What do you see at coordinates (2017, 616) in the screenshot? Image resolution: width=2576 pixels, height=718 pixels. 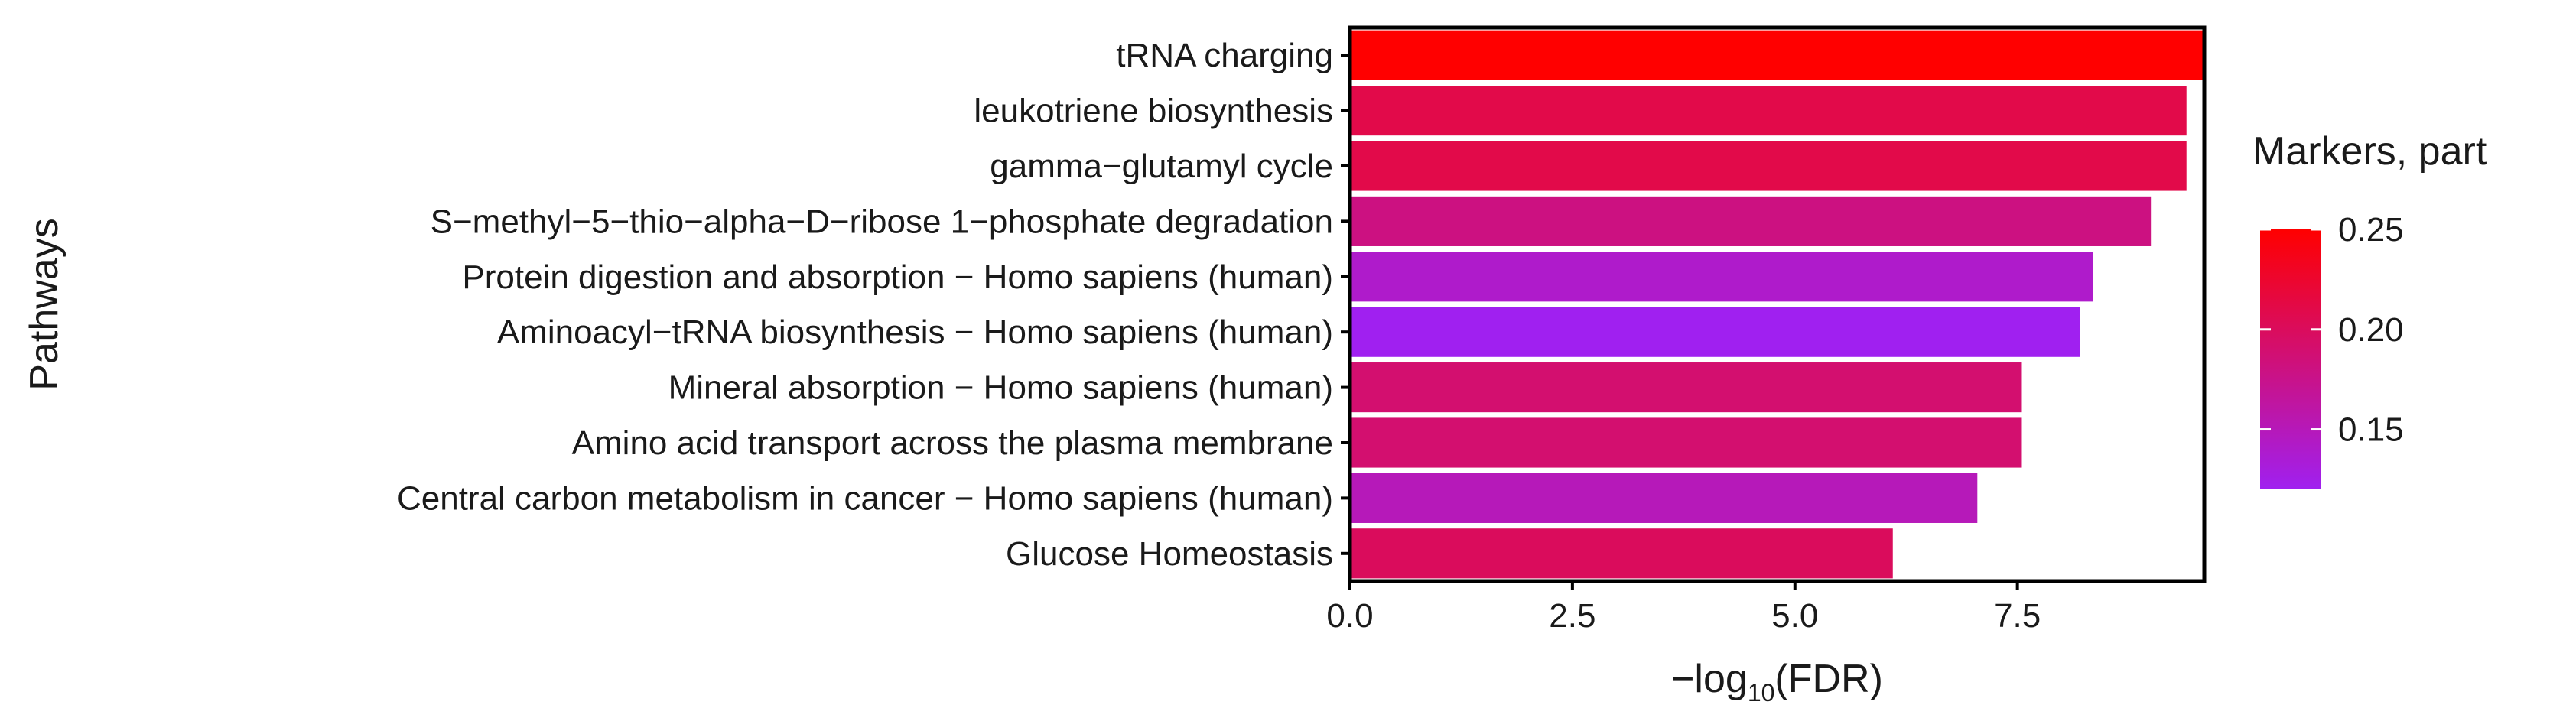 I see `x-tick-label-4: 7.5` at bounding box center [2017, 616].